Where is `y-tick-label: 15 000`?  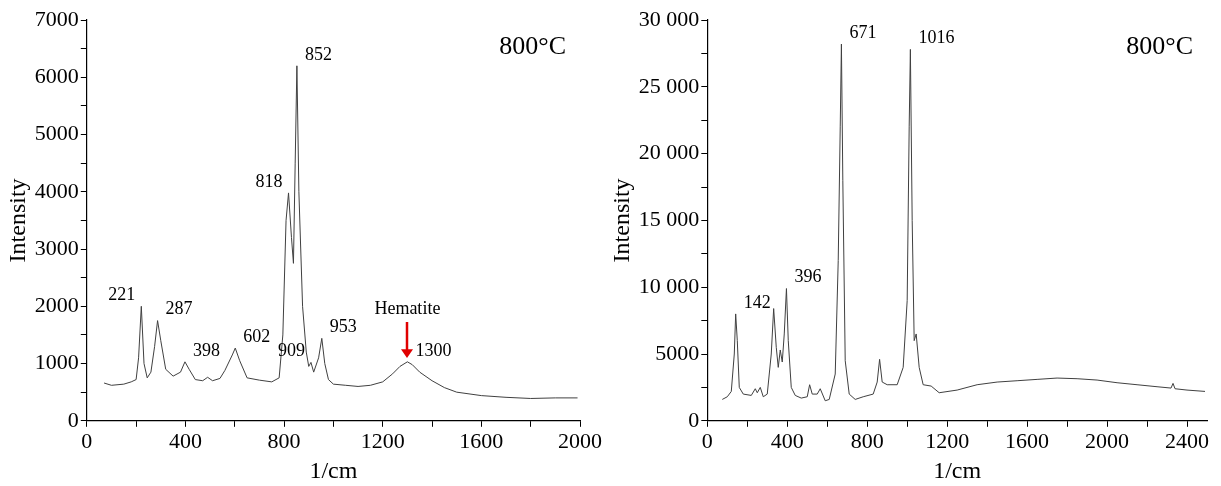 y-tick-label: 15 000 is located at coordinates (669, 219).